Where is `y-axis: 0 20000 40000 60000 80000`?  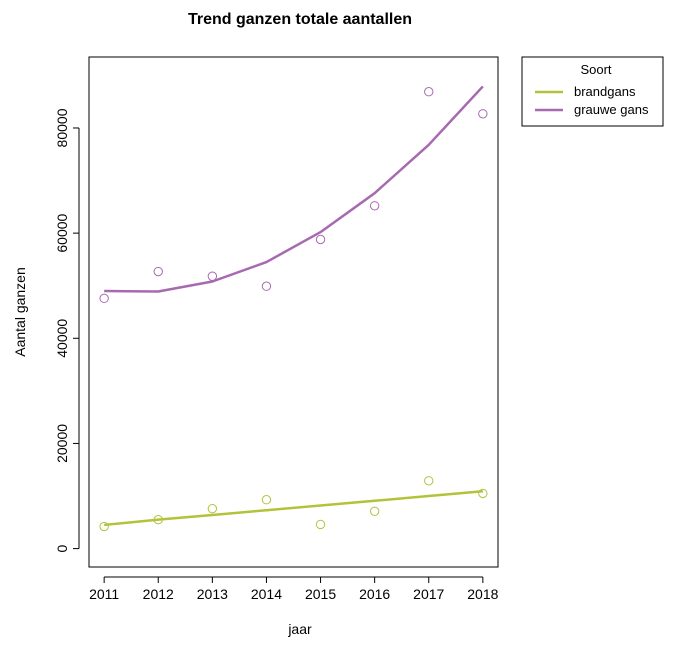
y-axis: 0 20000 40000 60000 80000 is located at coordinates (67, 330).